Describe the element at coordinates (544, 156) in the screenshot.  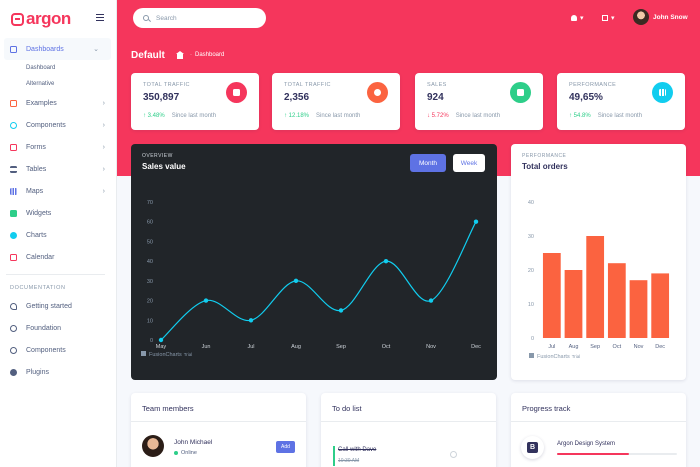
I see `card-overline: PERFORMANCE` at that location.